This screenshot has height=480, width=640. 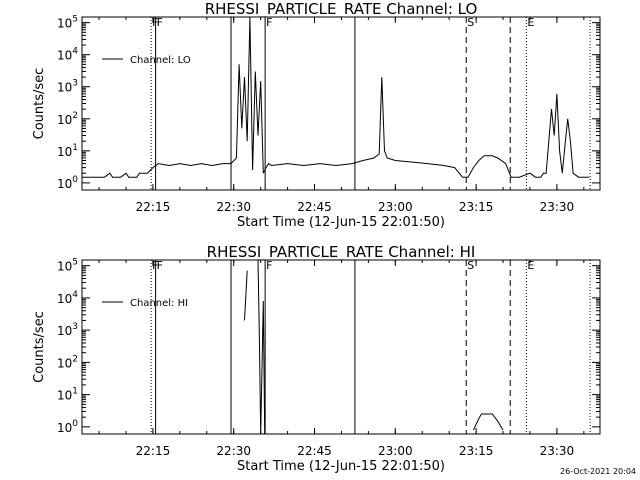 What do you see at coordinates (341, 252) in the screenshot?
I see `chart-title: RHESSI_PARTICLE_RATE Channel: HI` at bounding box center [341, 252].